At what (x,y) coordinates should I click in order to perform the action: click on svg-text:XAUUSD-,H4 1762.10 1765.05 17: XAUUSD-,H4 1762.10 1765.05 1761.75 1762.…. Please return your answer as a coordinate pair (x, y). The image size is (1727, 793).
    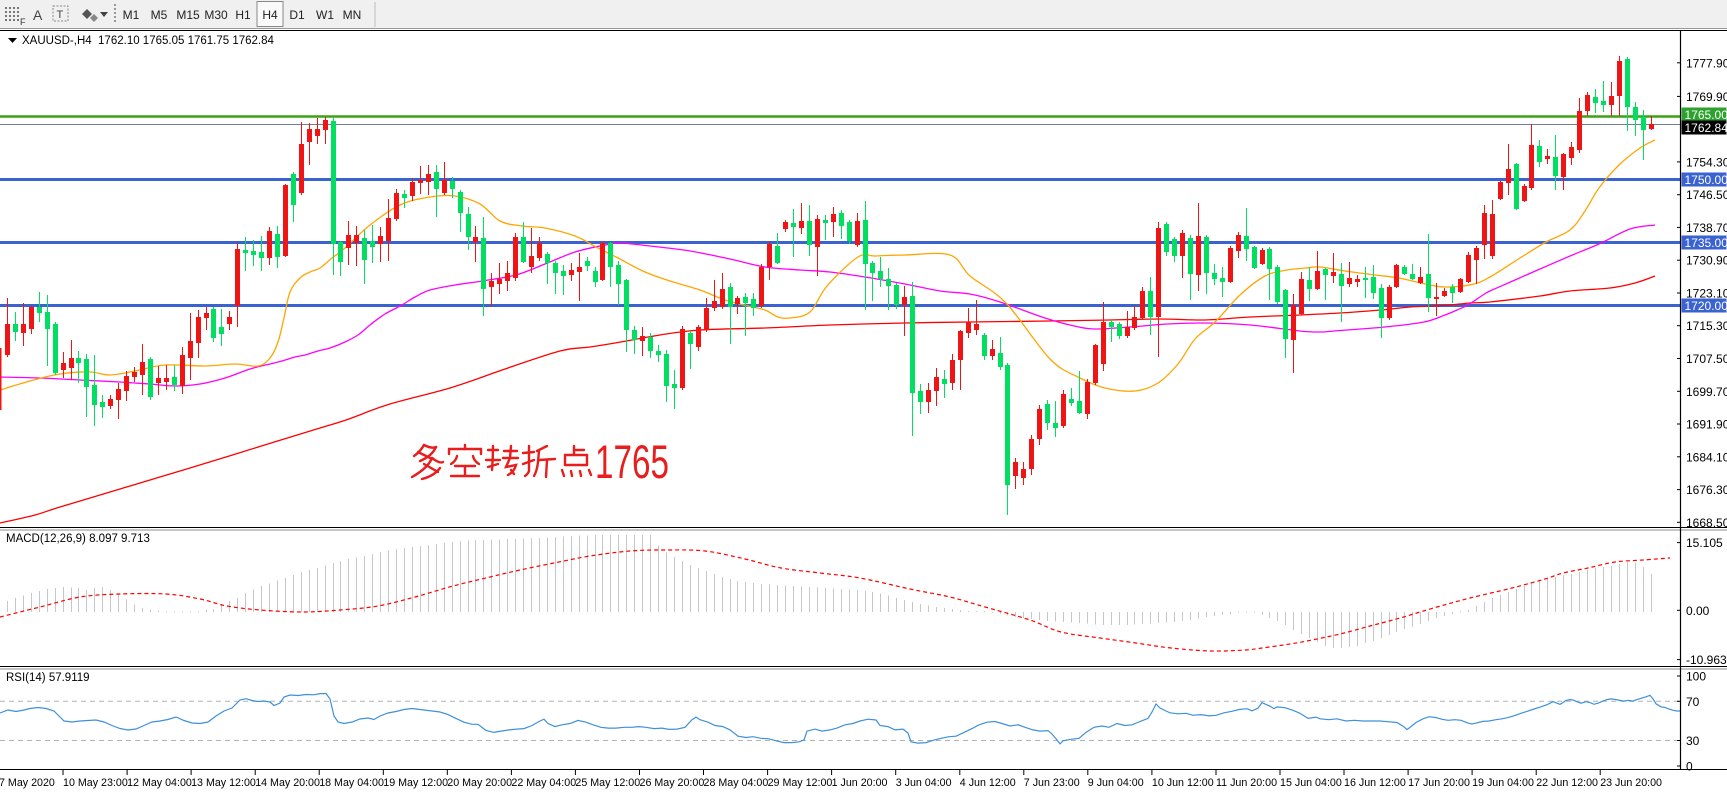
    Looking at the image, I should click on (148, 41).